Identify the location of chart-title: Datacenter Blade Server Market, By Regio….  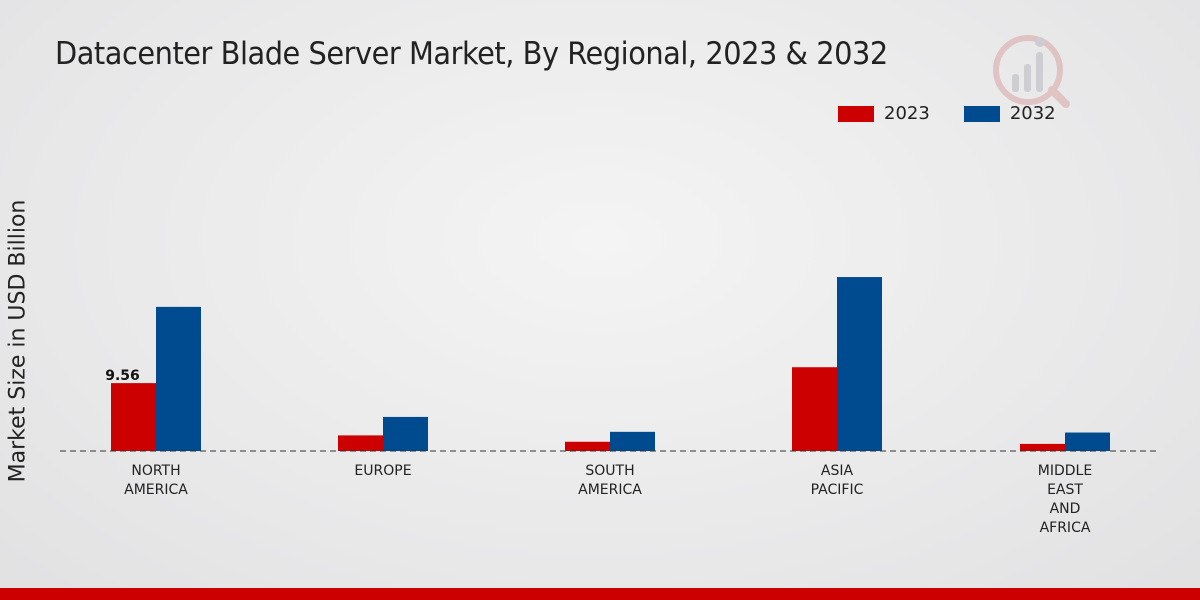
(471, 54).